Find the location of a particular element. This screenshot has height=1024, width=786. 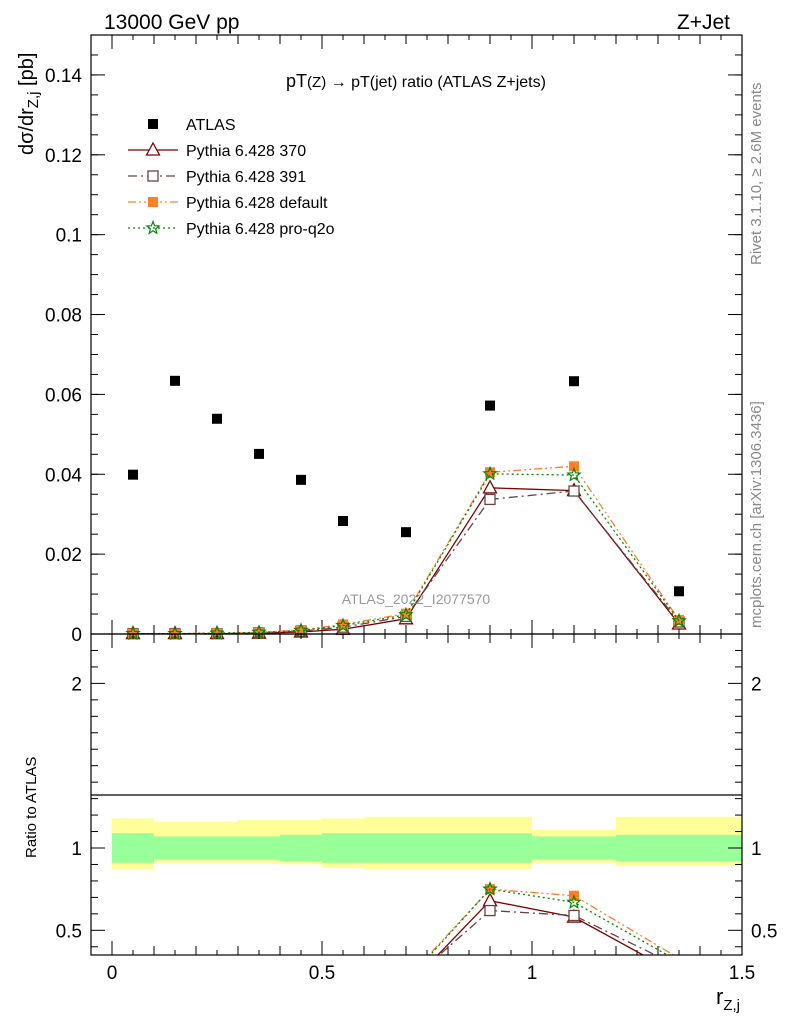

legend-entry: Pythia 6.428 pro-q2o is located at coordinates (231, 228).